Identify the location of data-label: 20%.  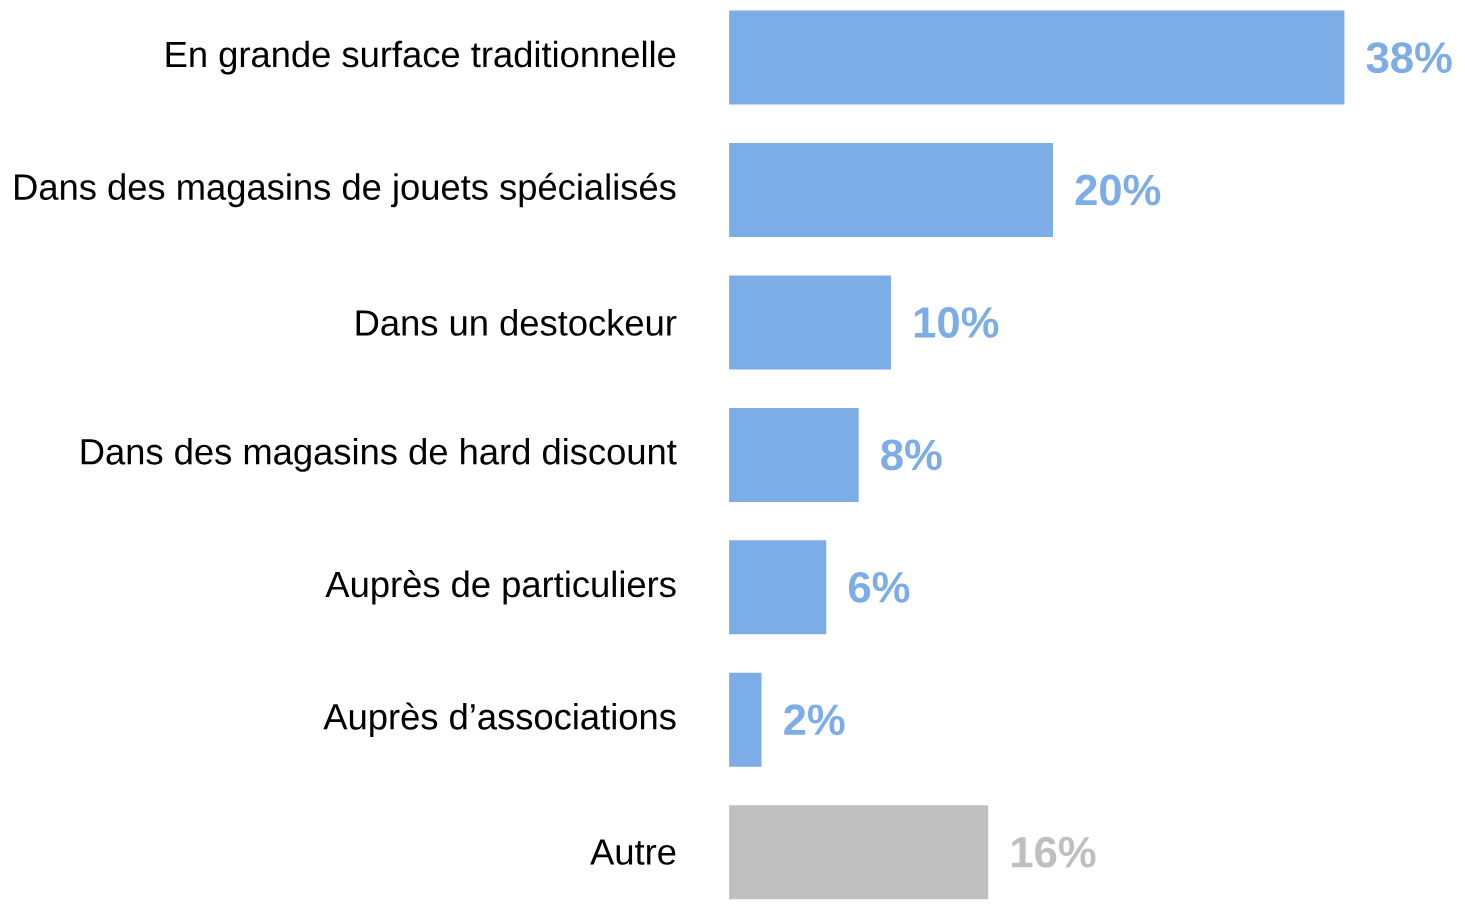
(1118, 190).